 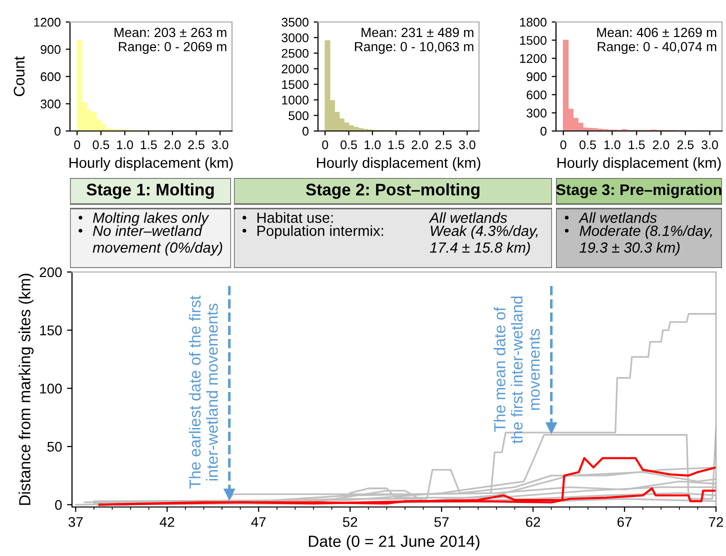 I want to click on text: Stage 2: Post–molting, so click(x=393, y=191).